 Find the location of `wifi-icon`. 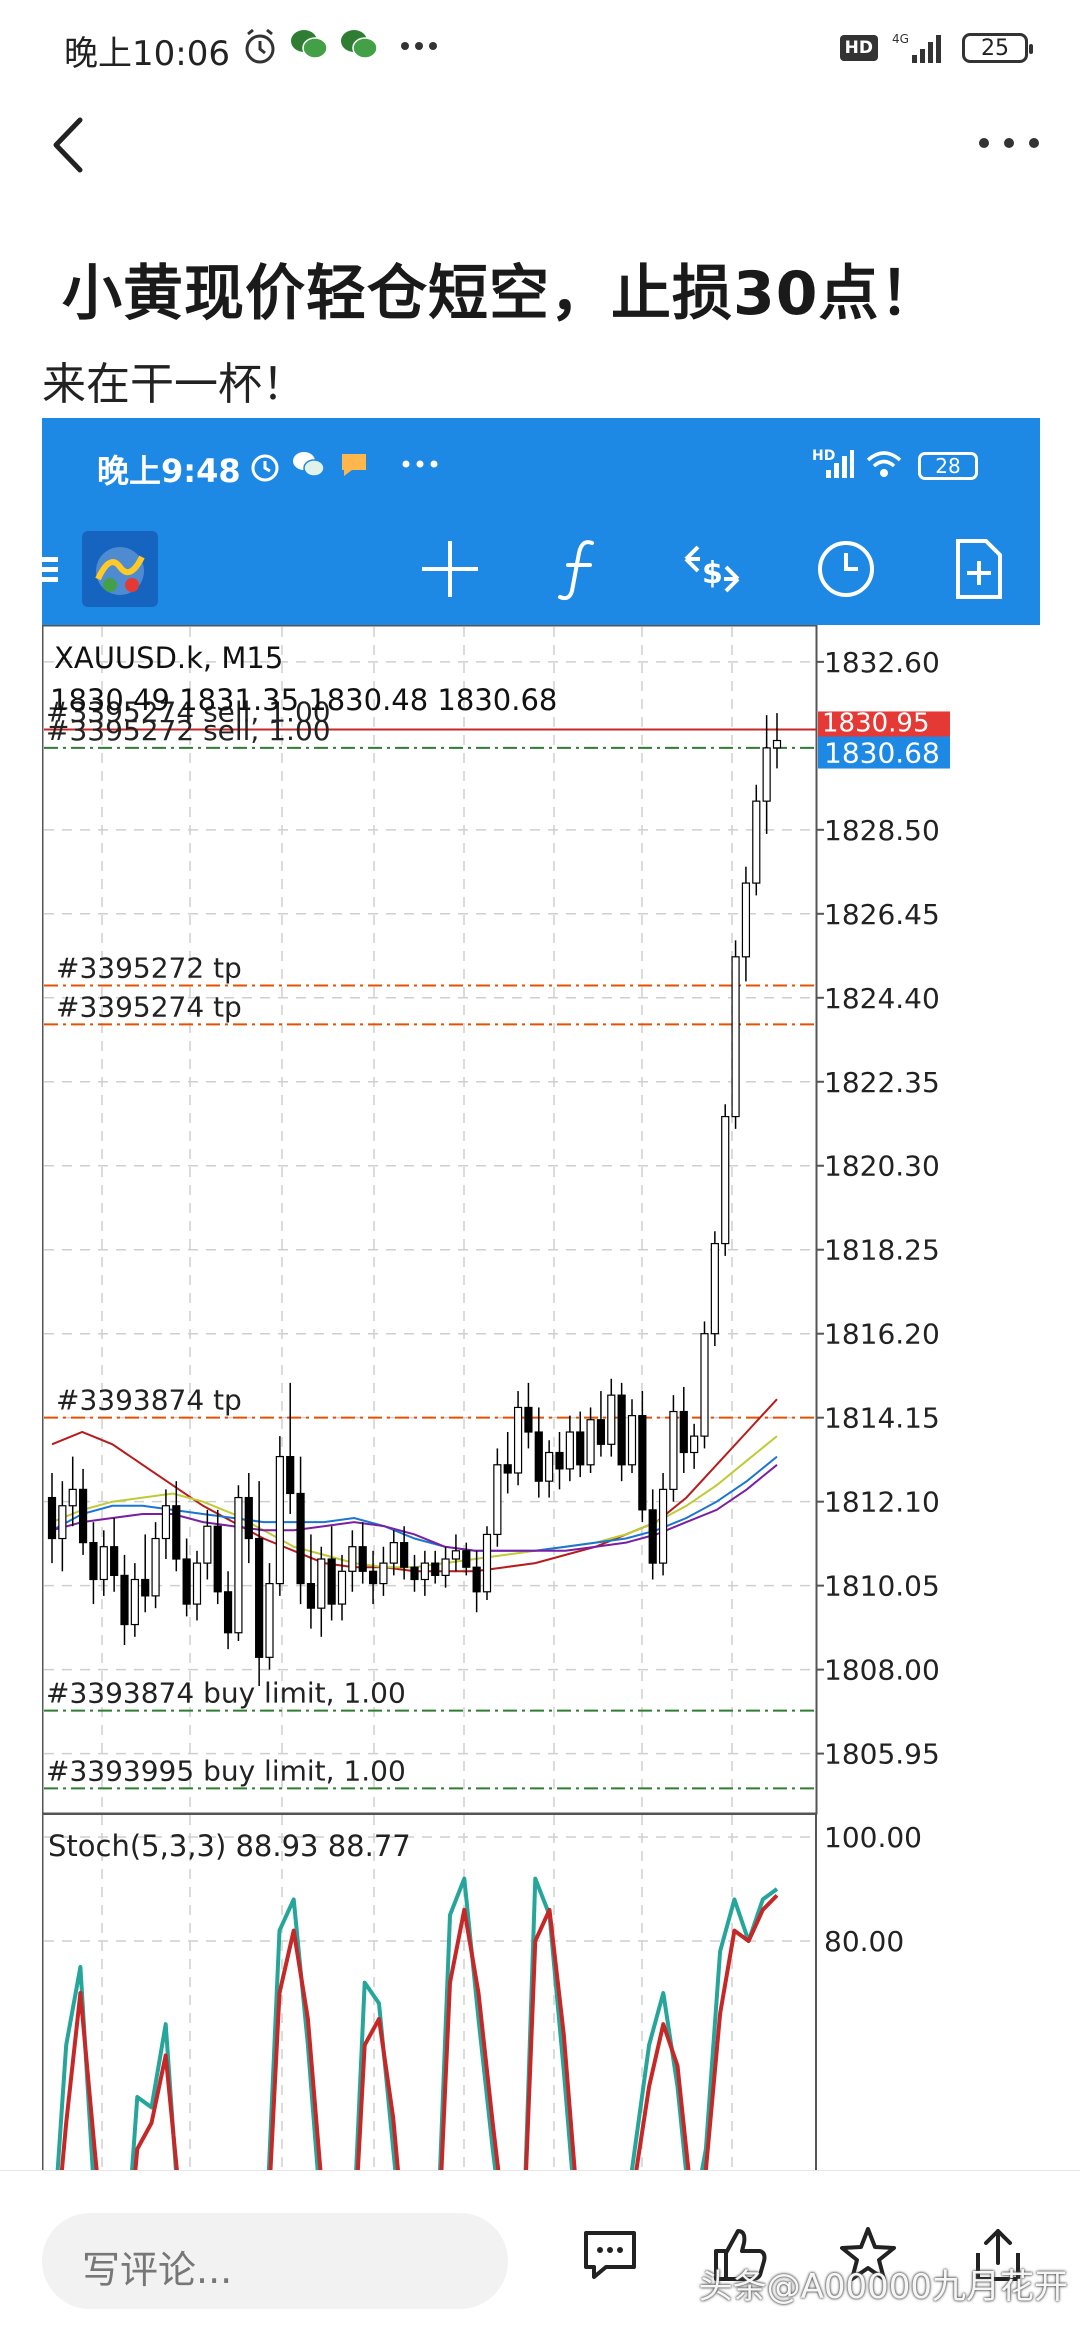

wifi-icon is located at coordinates (884, 464).